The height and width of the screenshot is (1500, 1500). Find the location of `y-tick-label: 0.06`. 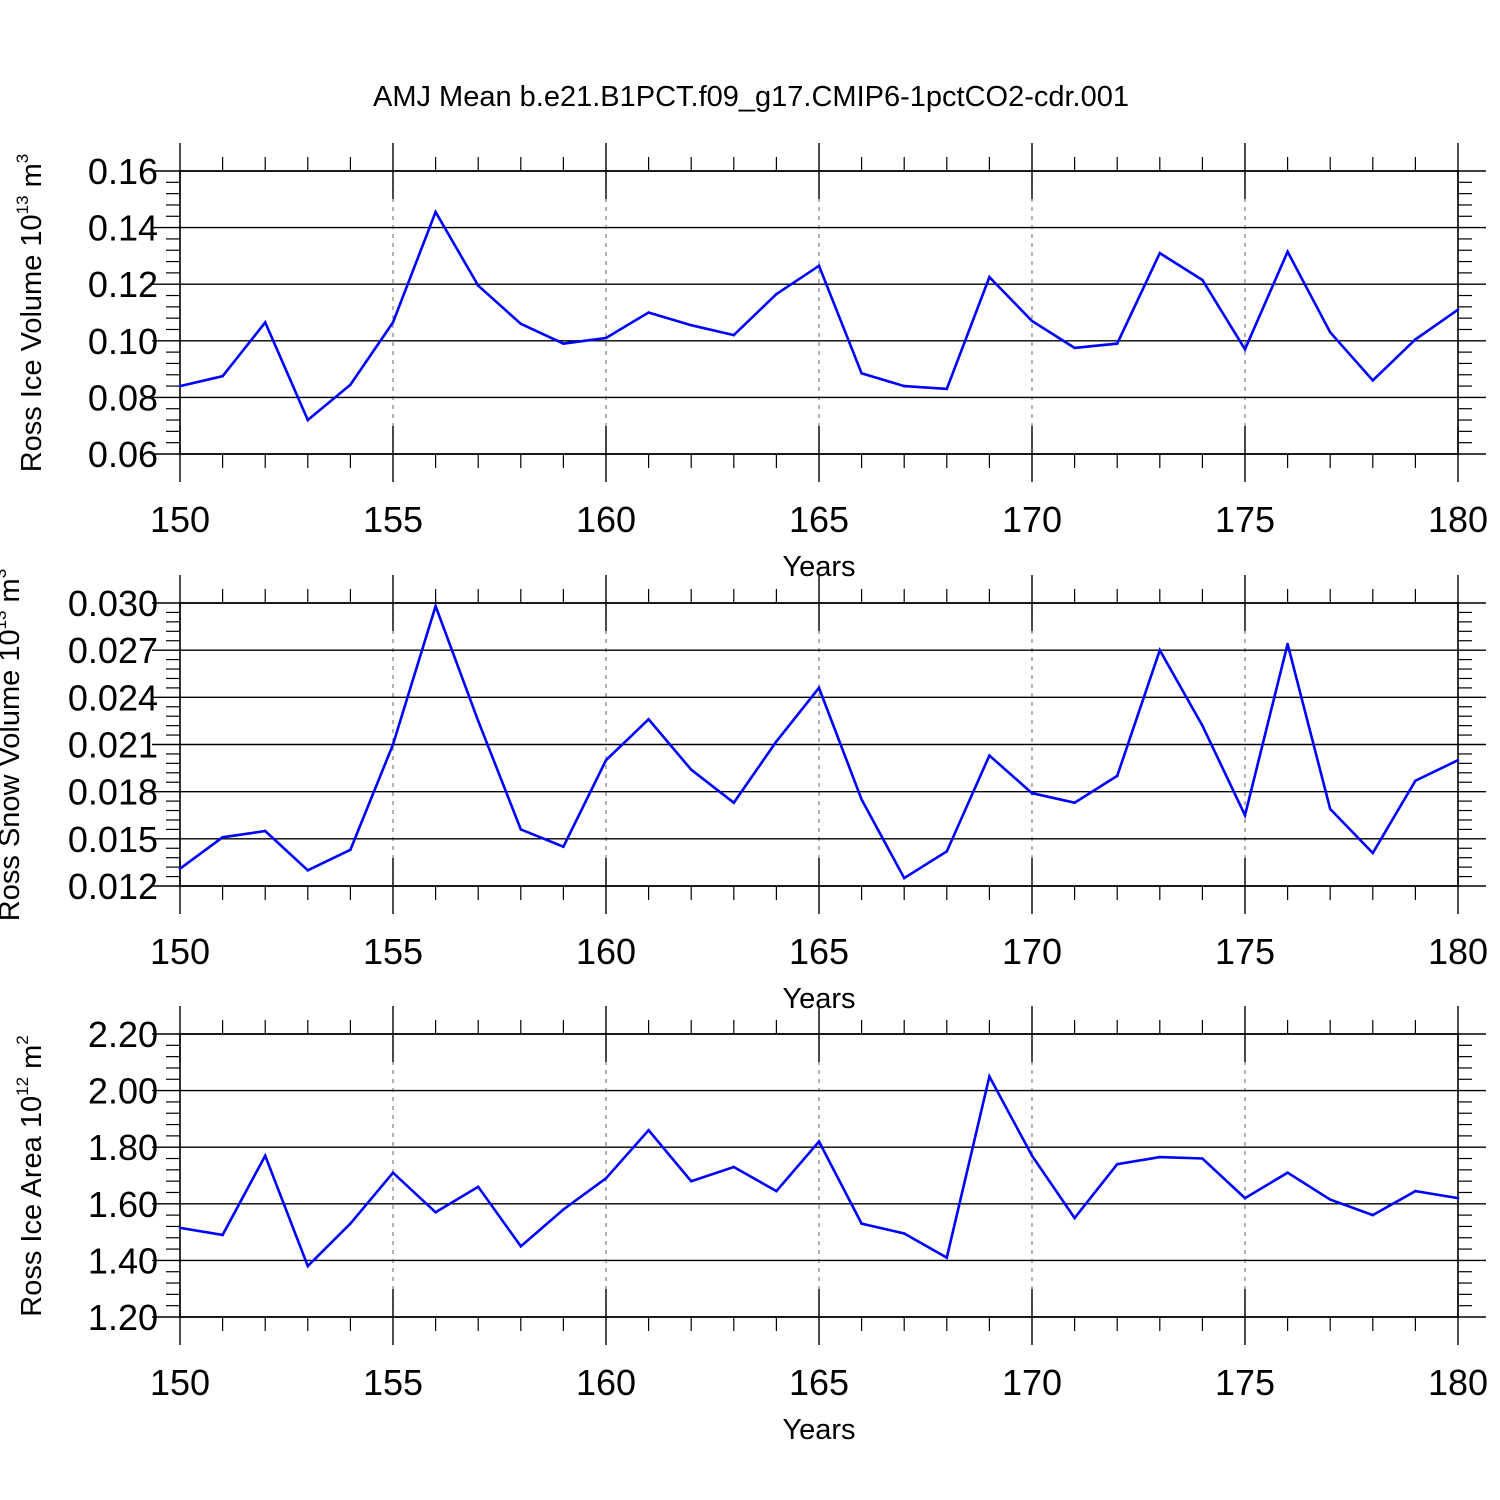

y-tick-label: 0.06 is located at coordinates (123, 454).